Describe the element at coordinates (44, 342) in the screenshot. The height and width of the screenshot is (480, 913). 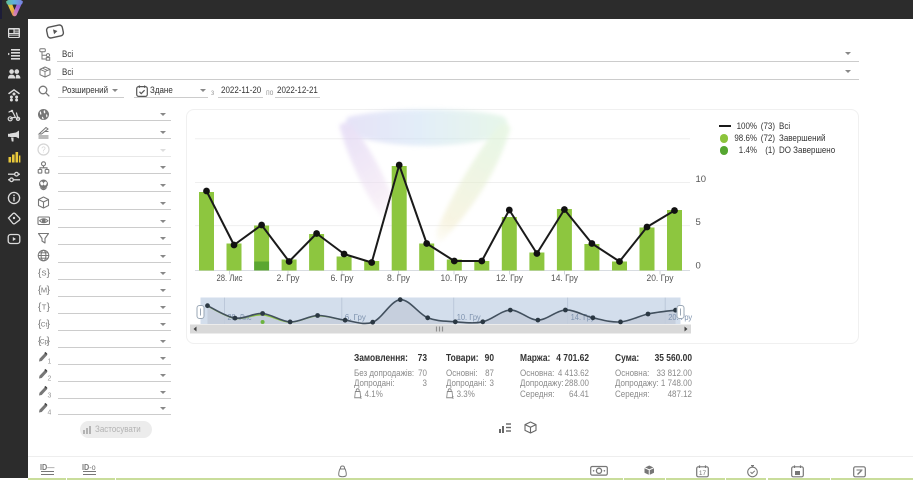
I see `svg-text: Cp` at that location.